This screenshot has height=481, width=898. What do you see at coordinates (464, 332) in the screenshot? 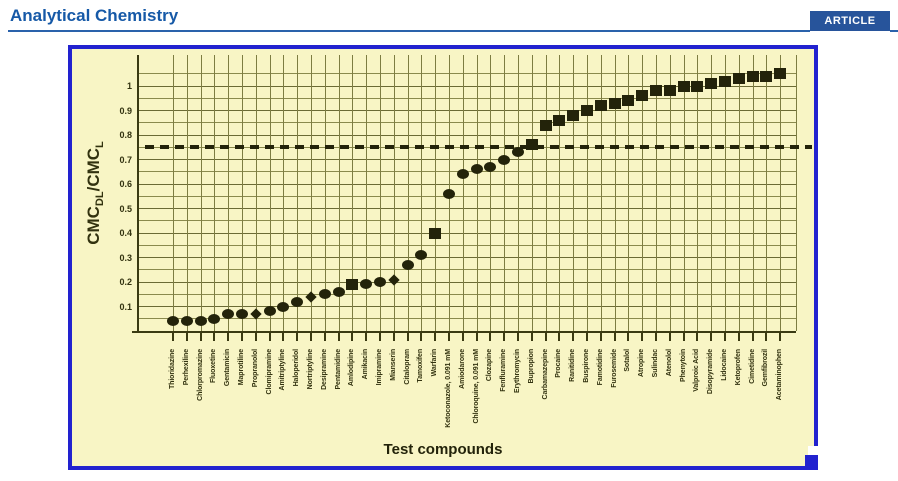
I see `x-axis-line` at bounding box center [464, 332].